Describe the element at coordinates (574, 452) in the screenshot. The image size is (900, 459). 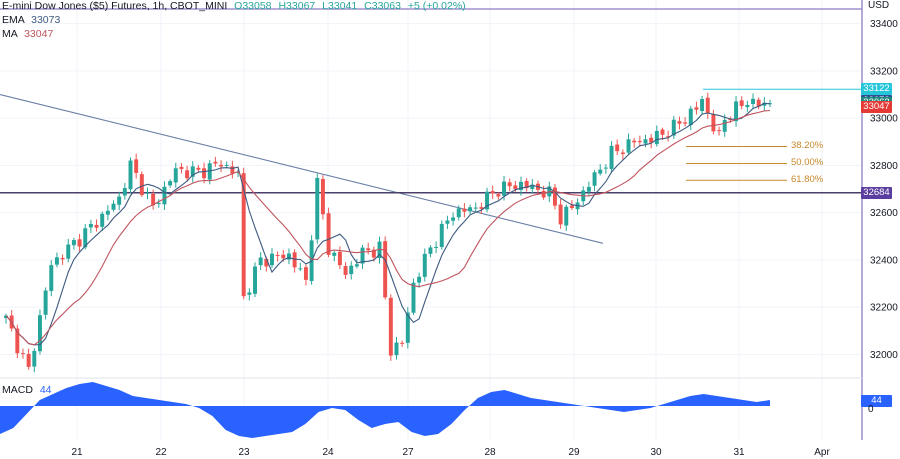
I see `time-tick-label: 29` at that location.